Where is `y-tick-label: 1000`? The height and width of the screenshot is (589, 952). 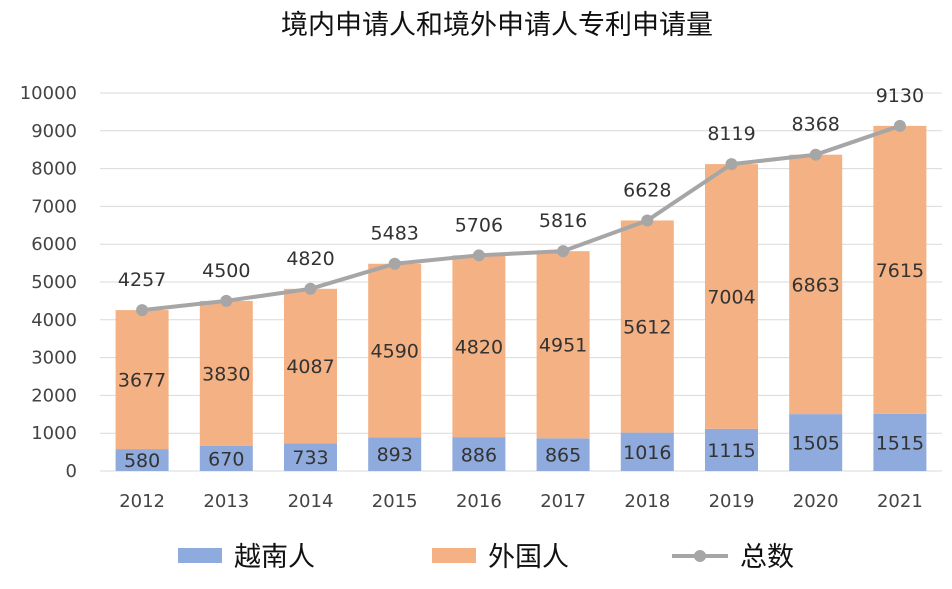 y-tick-label: 1000 is located at coordinates (54, 433).